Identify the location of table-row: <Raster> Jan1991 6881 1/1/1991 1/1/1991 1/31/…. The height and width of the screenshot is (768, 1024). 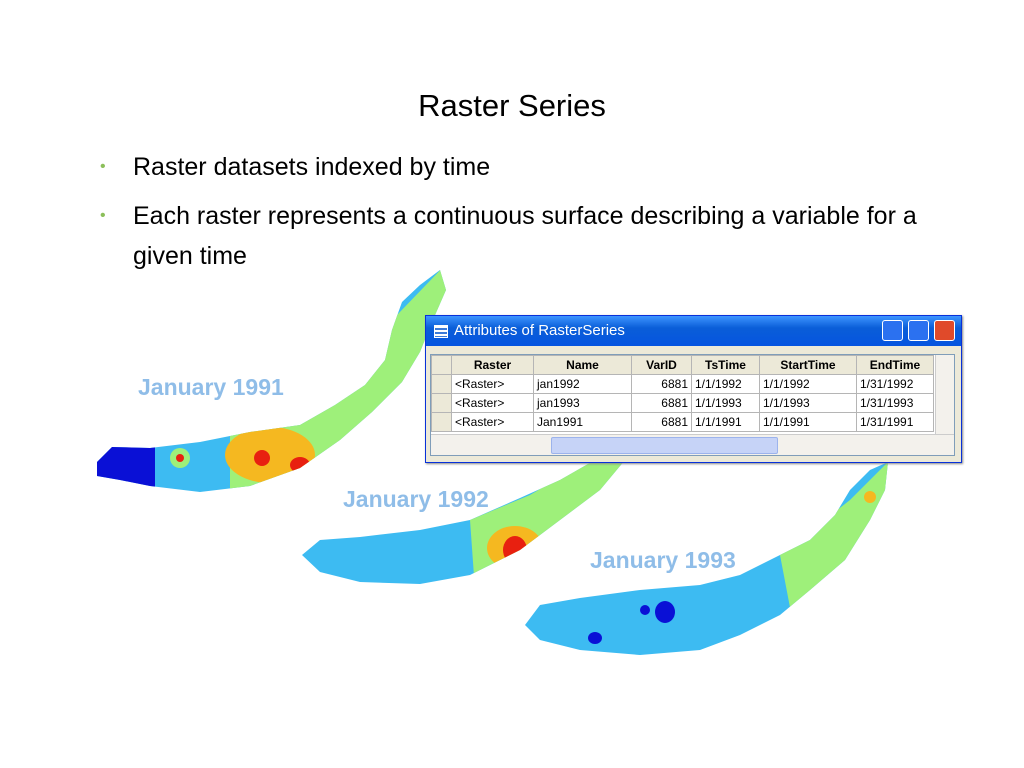
(682, 422).